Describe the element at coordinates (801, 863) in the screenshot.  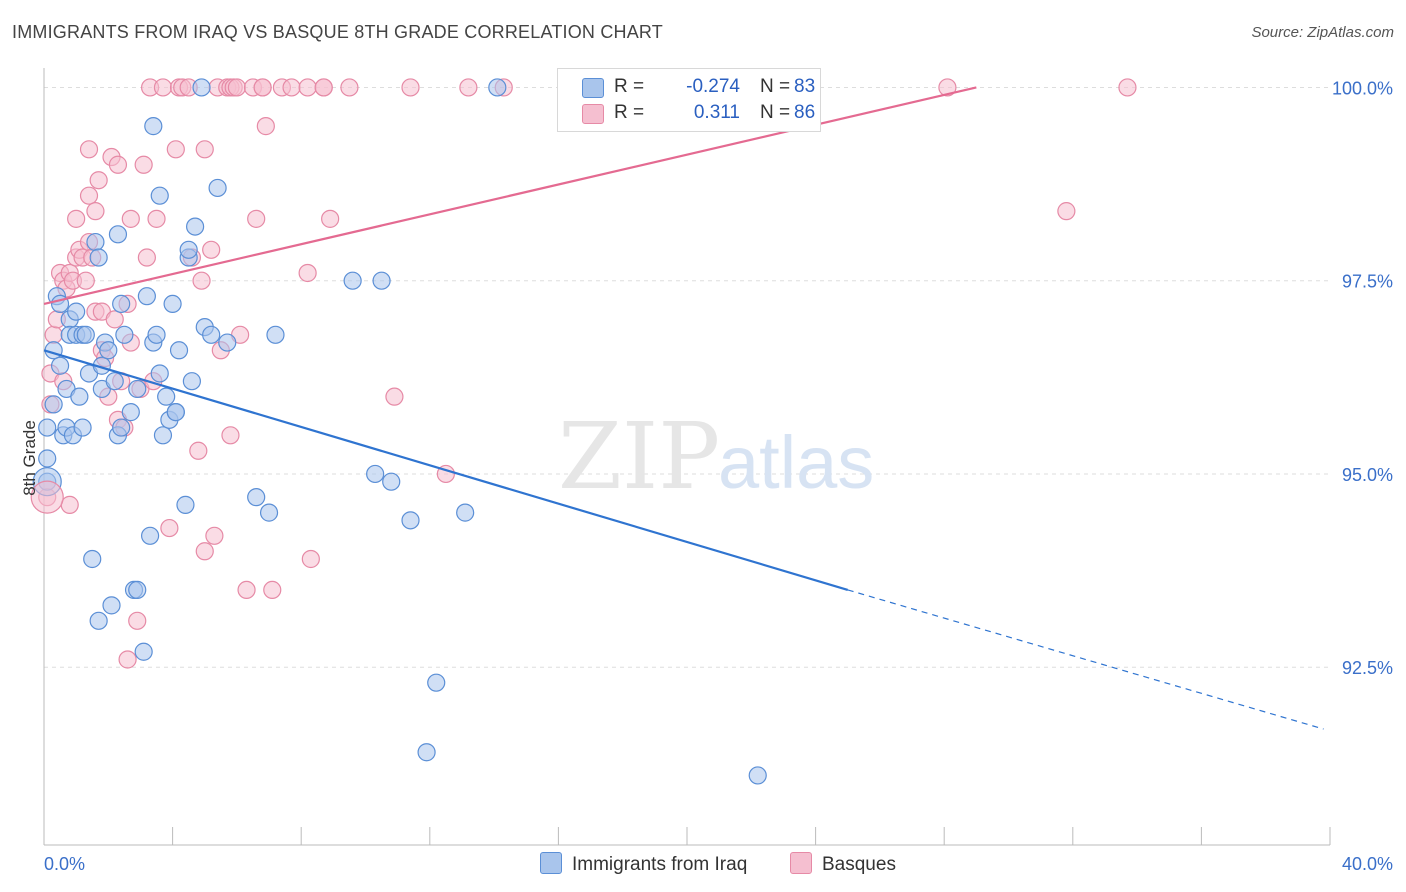
I see `bottom-legend-swatch-basques` at that location.